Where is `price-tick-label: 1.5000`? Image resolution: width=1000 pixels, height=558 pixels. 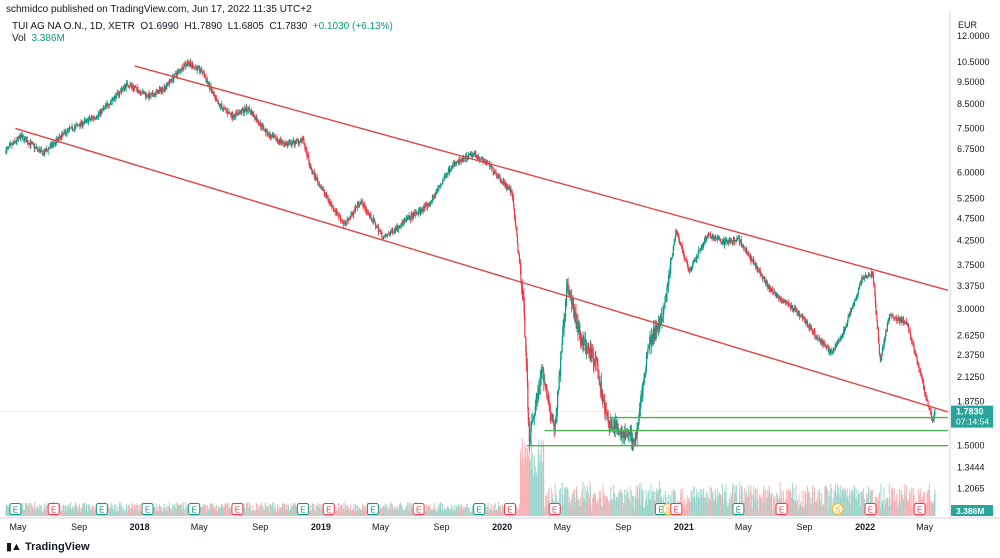
price-tick-label: 1.5000 is located at coordinates (971, 446).